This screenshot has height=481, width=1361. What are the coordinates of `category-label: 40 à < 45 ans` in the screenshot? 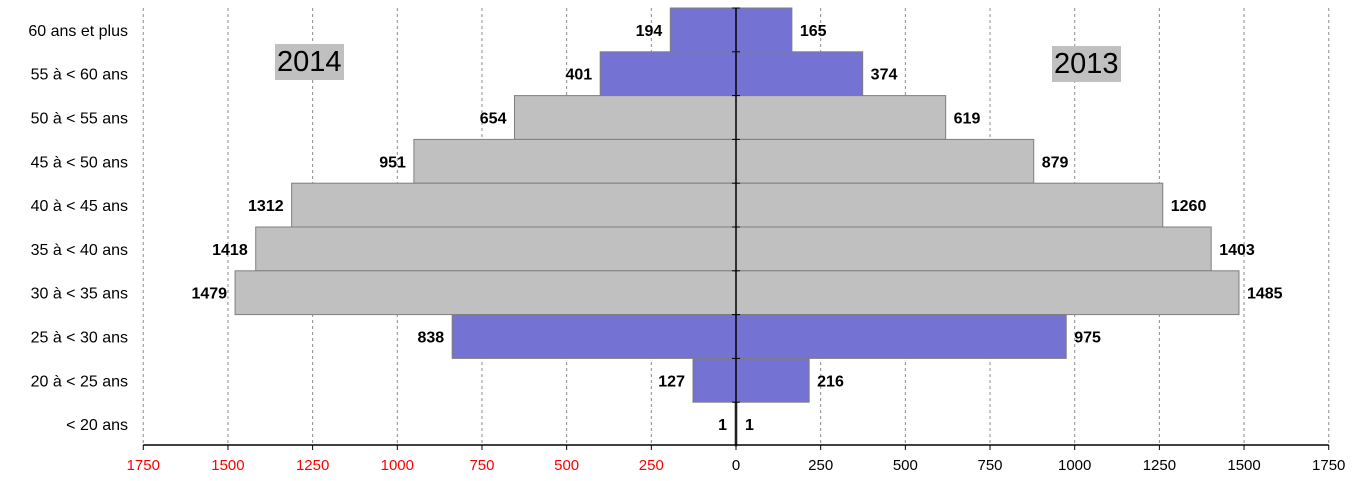 It's located at (79, 206).